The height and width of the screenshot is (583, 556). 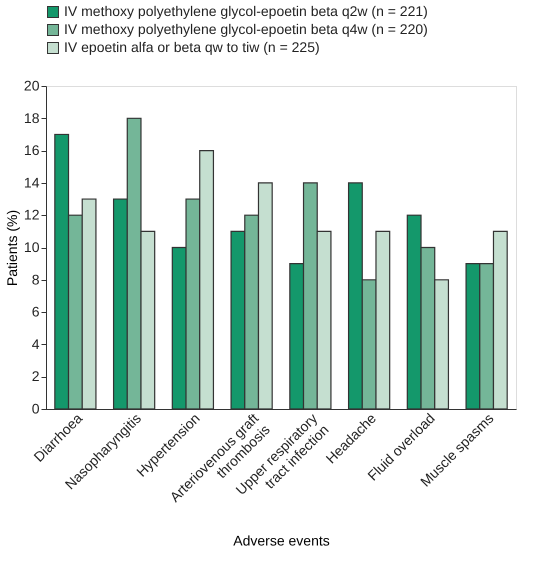 I want to click on y-tick-label: 2, so click(x=36, y=376).